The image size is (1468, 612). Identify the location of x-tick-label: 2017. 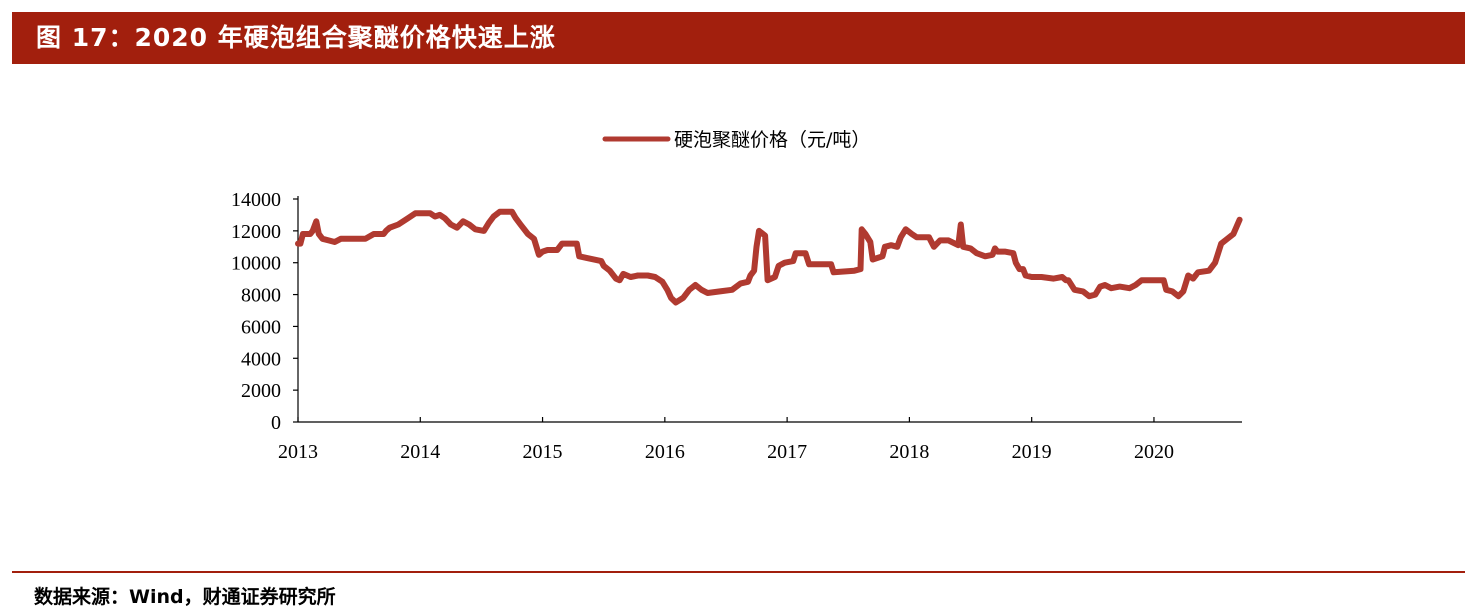
(787, 452).